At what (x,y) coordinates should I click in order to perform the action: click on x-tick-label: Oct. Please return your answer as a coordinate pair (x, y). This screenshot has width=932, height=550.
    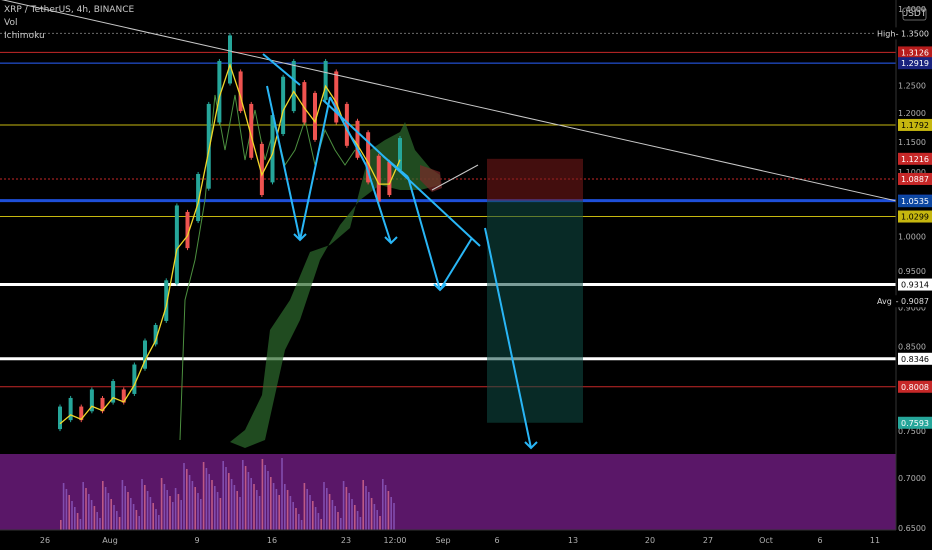
    Looking at the image, I should click on (766, 540).